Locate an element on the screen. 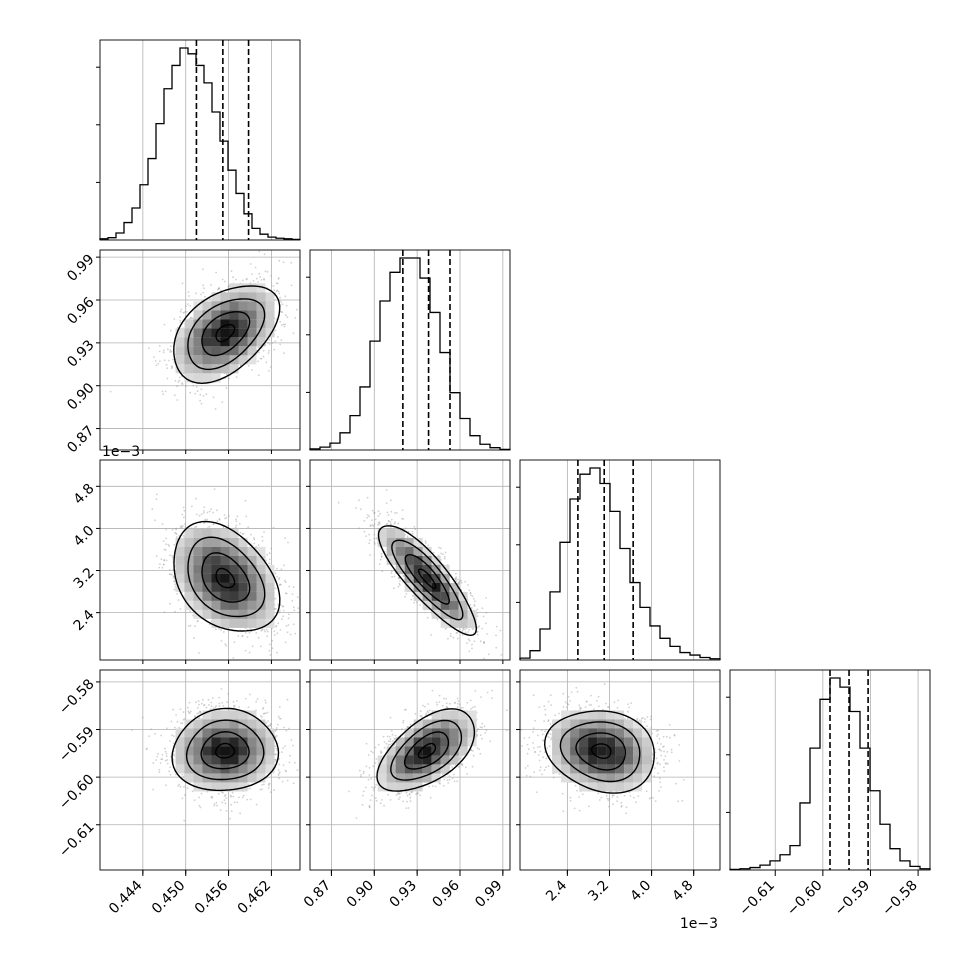  y-tick-label: −0.58 is located at coordinates (77, 697).